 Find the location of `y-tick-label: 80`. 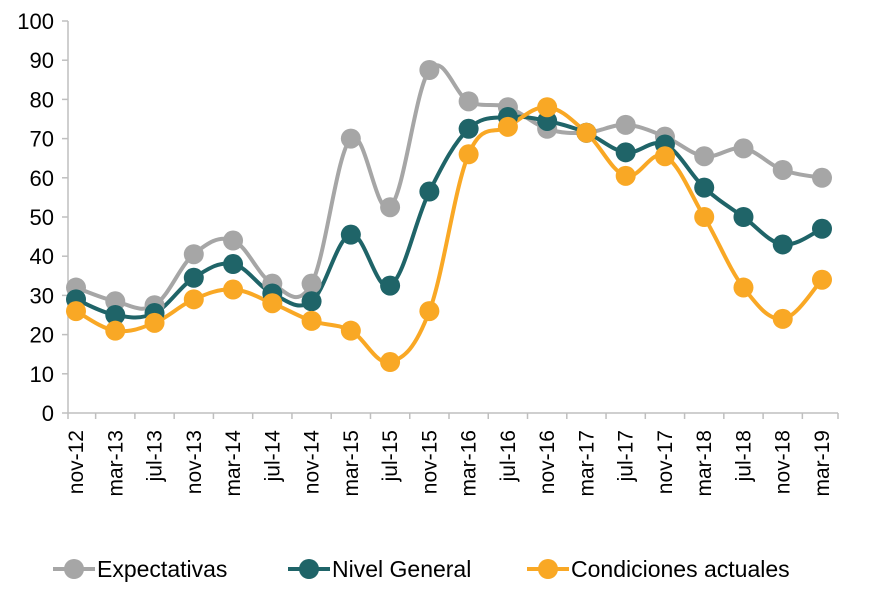

y-tick-label: 80 is located at coordinates (42, 99).